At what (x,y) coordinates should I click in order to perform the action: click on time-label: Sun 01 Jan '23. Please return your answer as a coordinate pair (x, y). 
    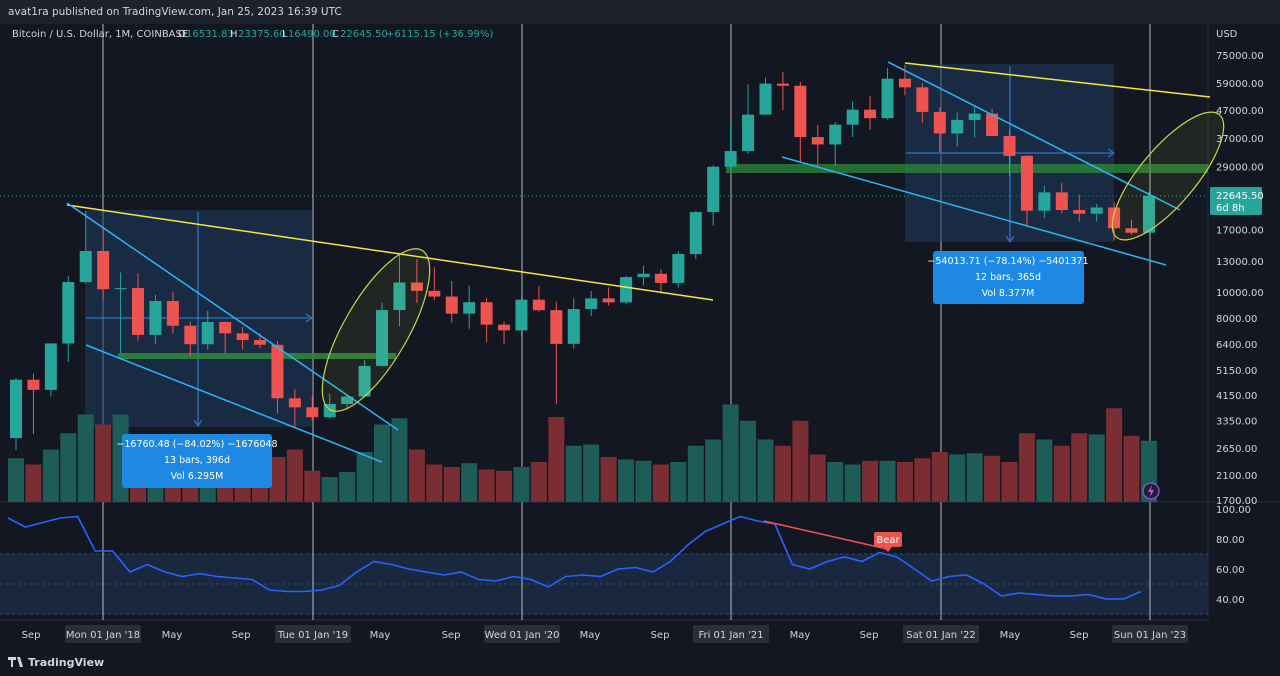
    Looking at the image, I should click on (1150, 634).